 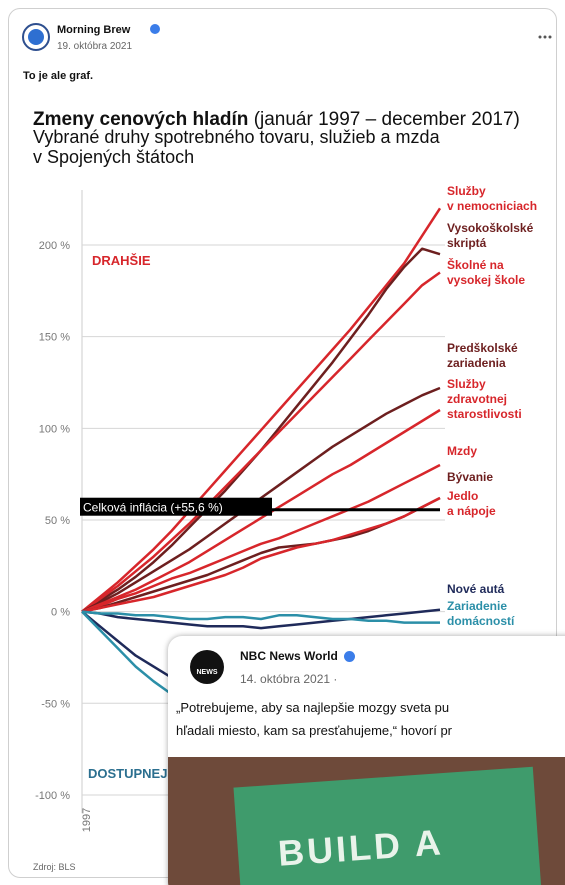 What do you see at coordinates (476, 589) in the screenshot?
I see `series-label: Nové autá` at bounding box center [476, 589].